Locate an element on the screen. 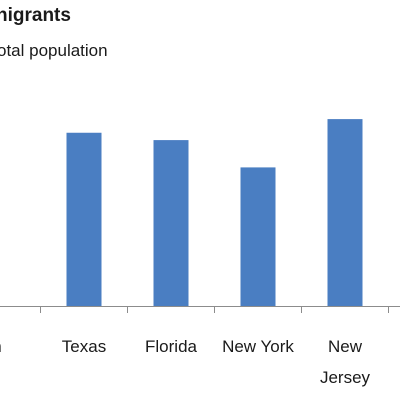  chart-title: nigrants is located at coordinates (35, 15).